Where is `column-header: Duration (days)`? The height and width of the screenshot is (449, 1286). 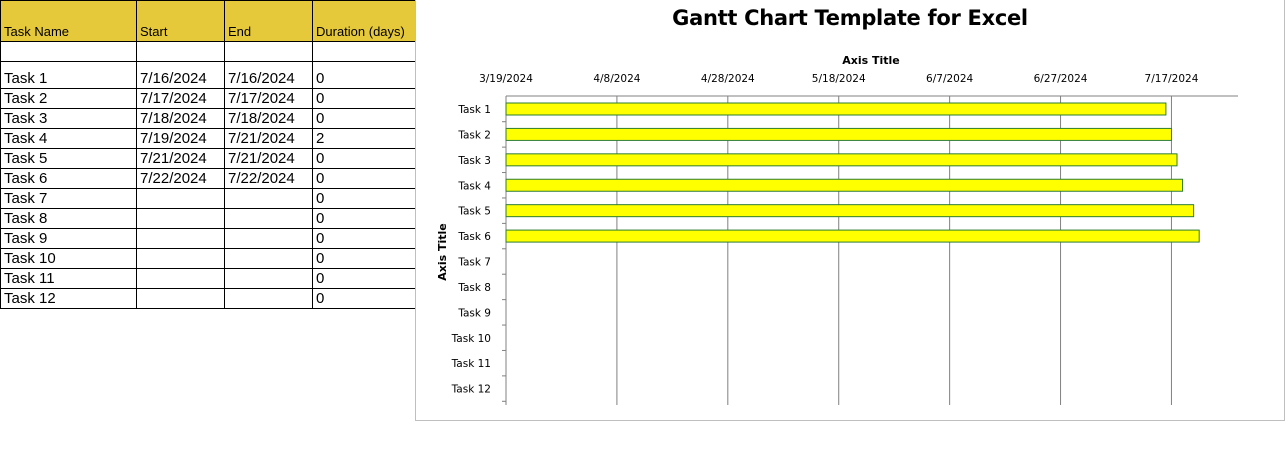 column-header: Duration (days) is located at coordinates (364, 21).